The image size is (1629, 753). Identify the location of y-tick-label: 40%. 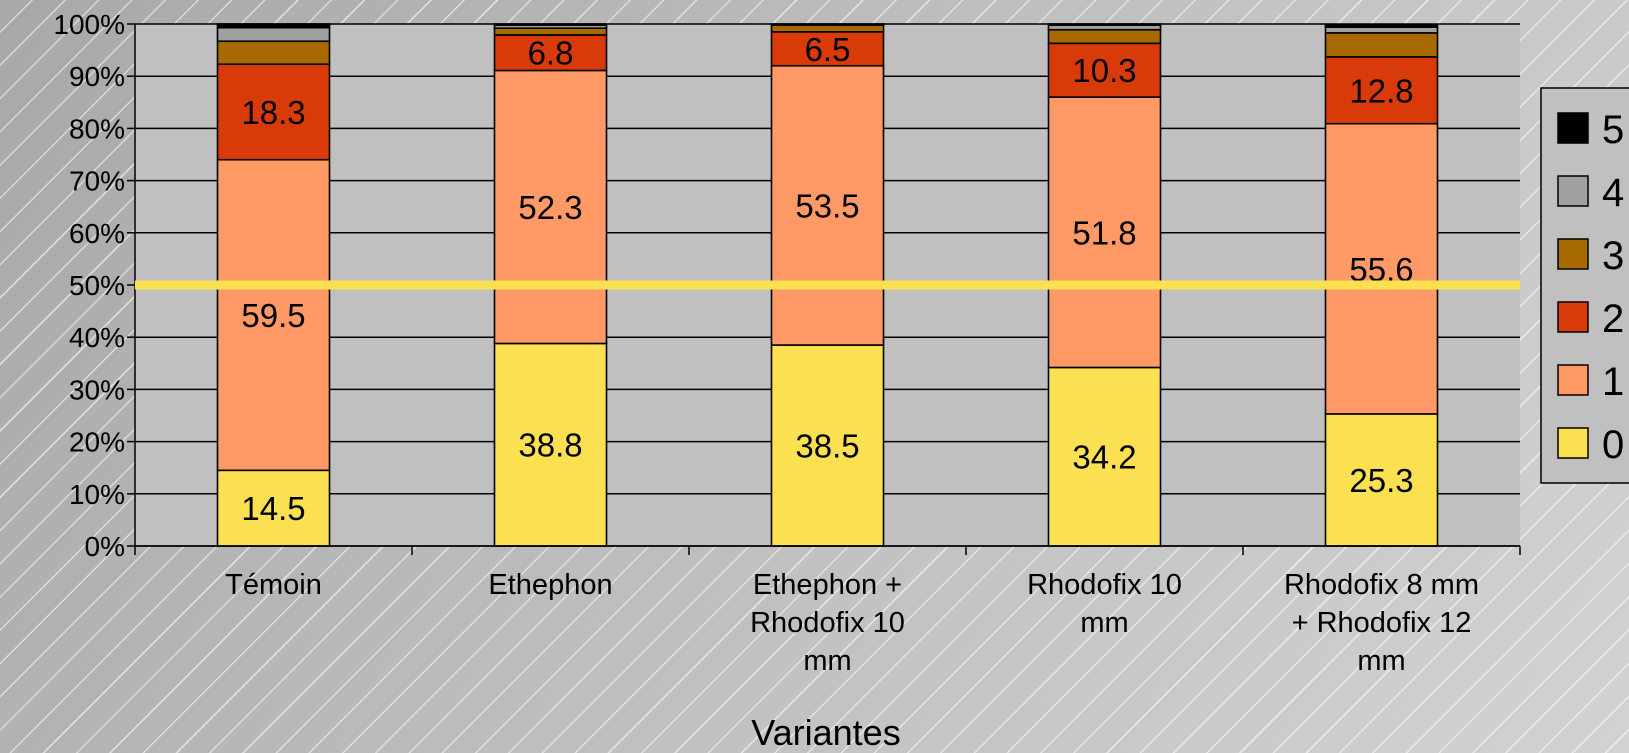
(97, 337).